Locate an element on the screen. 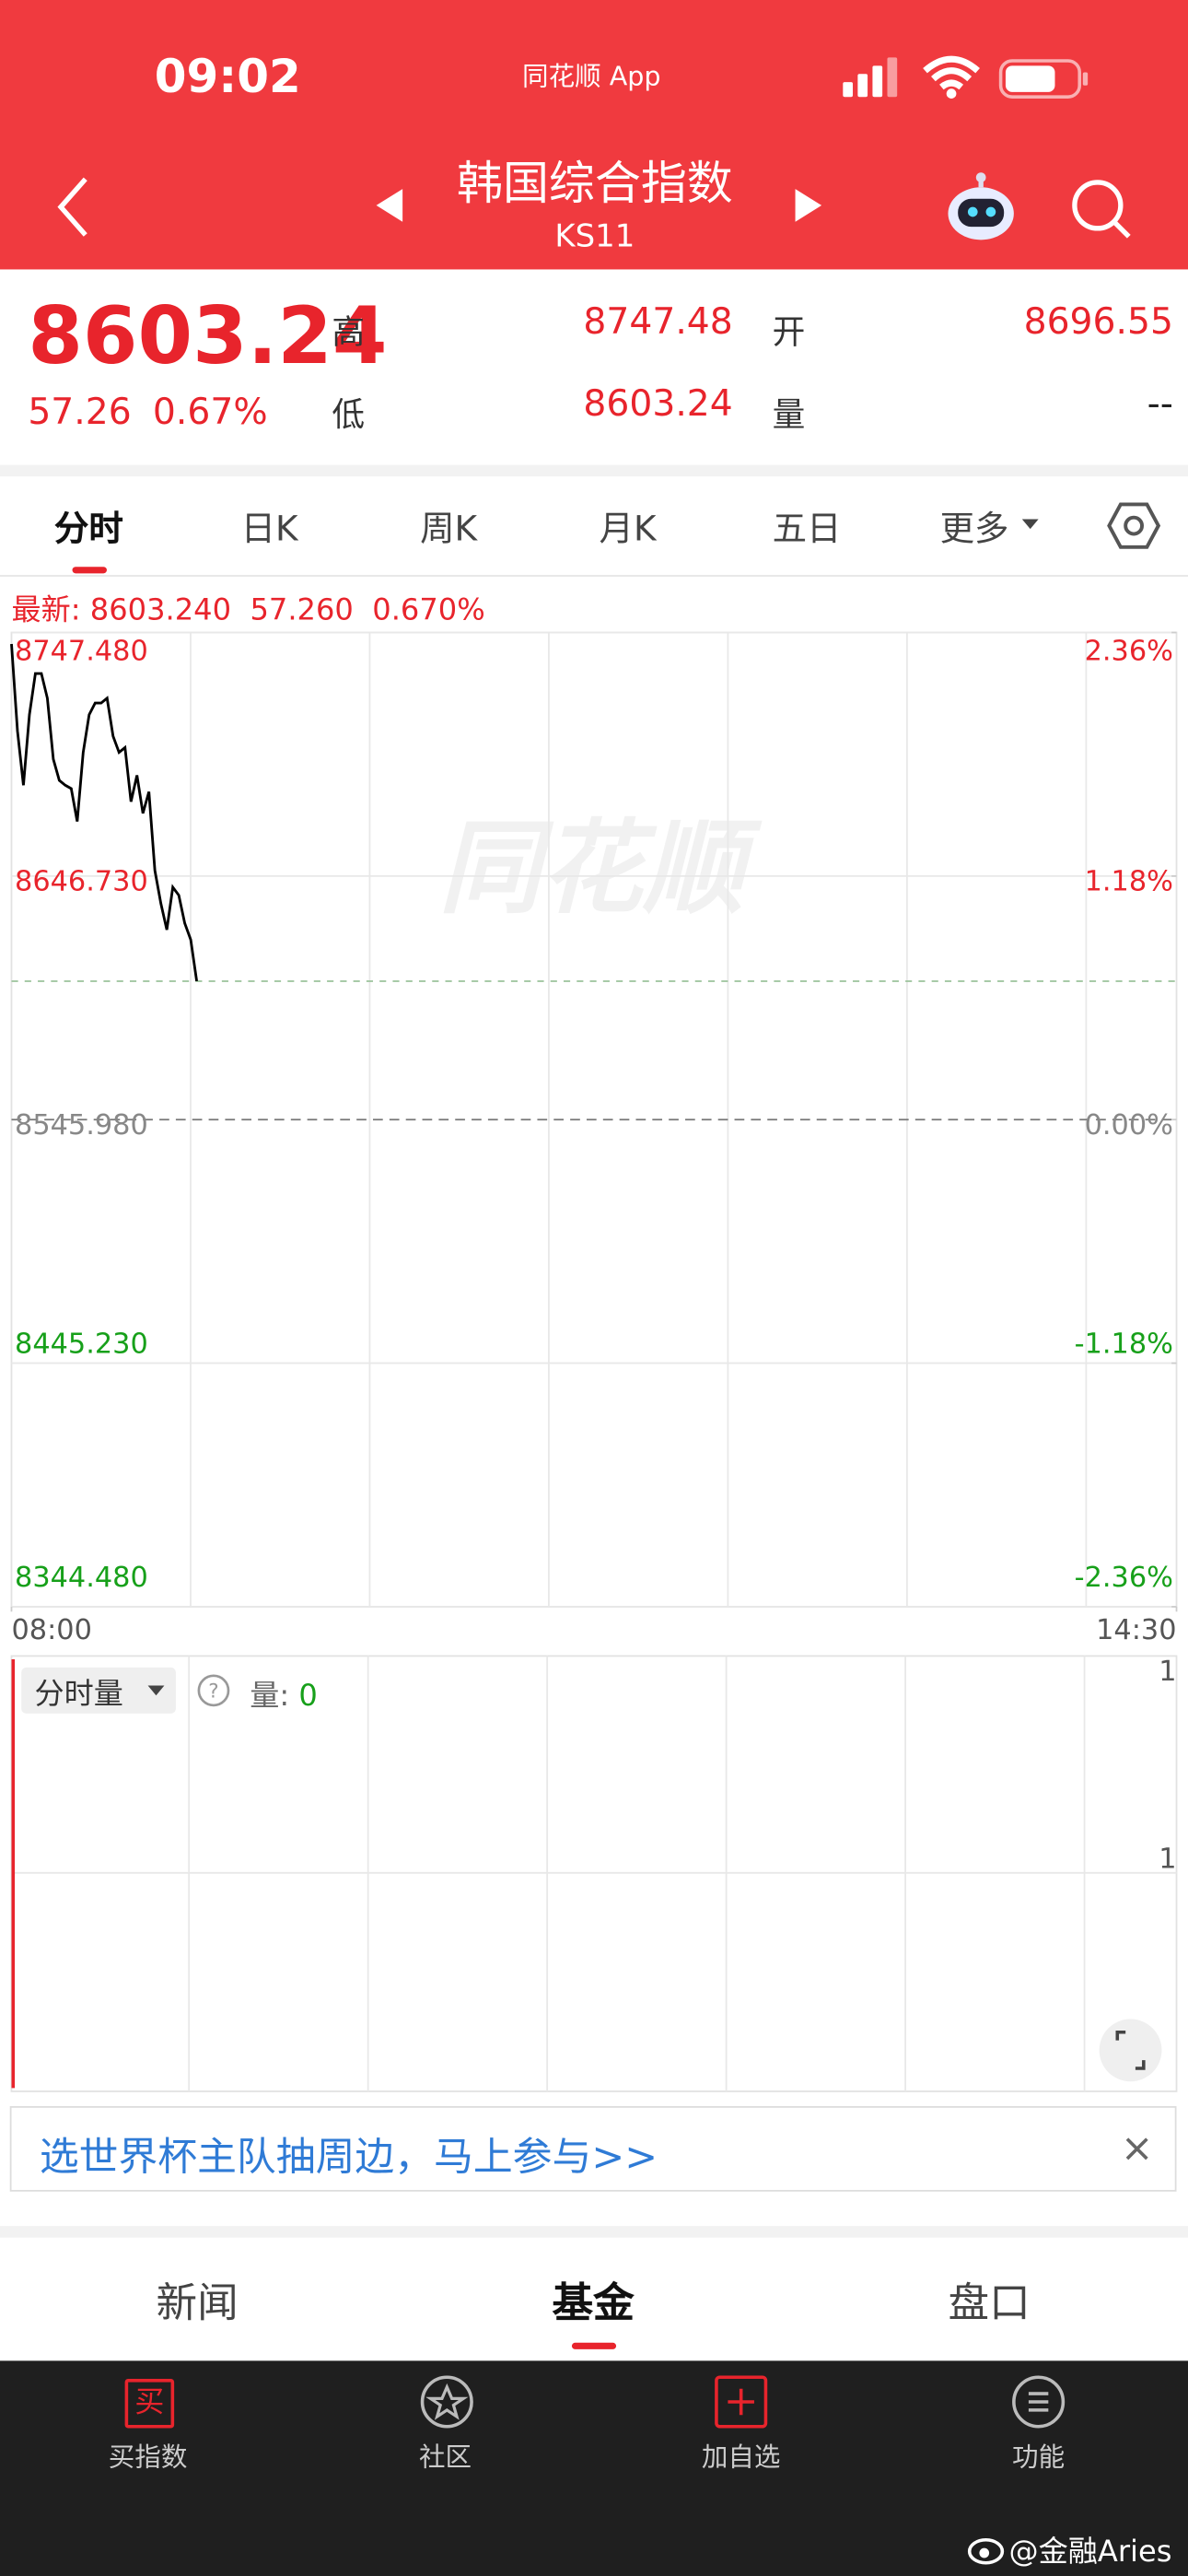 Image resolution: width=1188 pixels, height=2576 pixels. tab-indicator is located at coordinates (89, 570).